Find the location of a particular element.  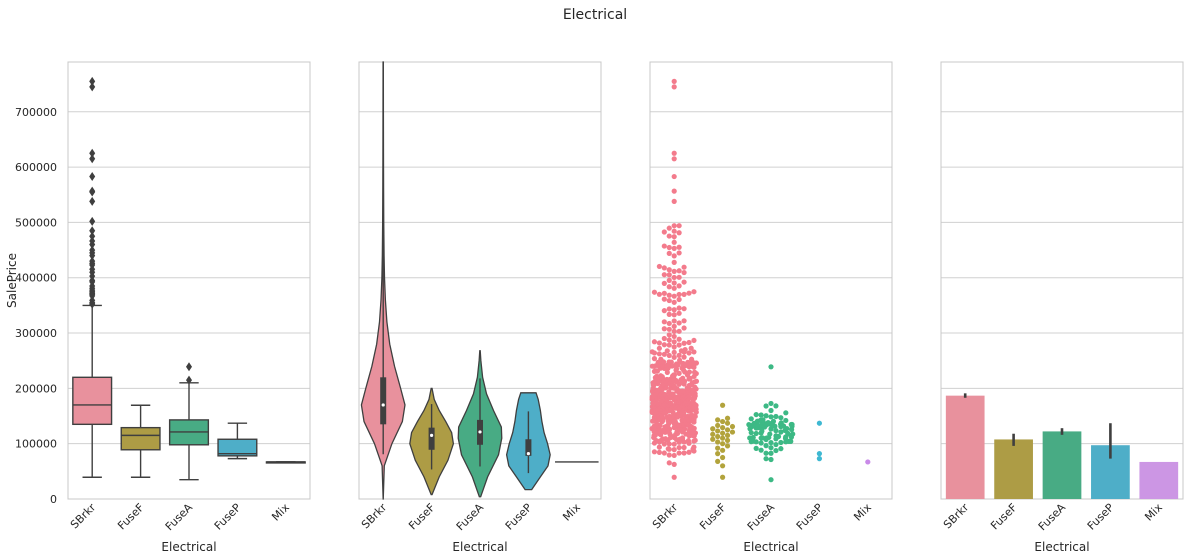

x-tick-label: Mix is located at coordinates (571, 512).